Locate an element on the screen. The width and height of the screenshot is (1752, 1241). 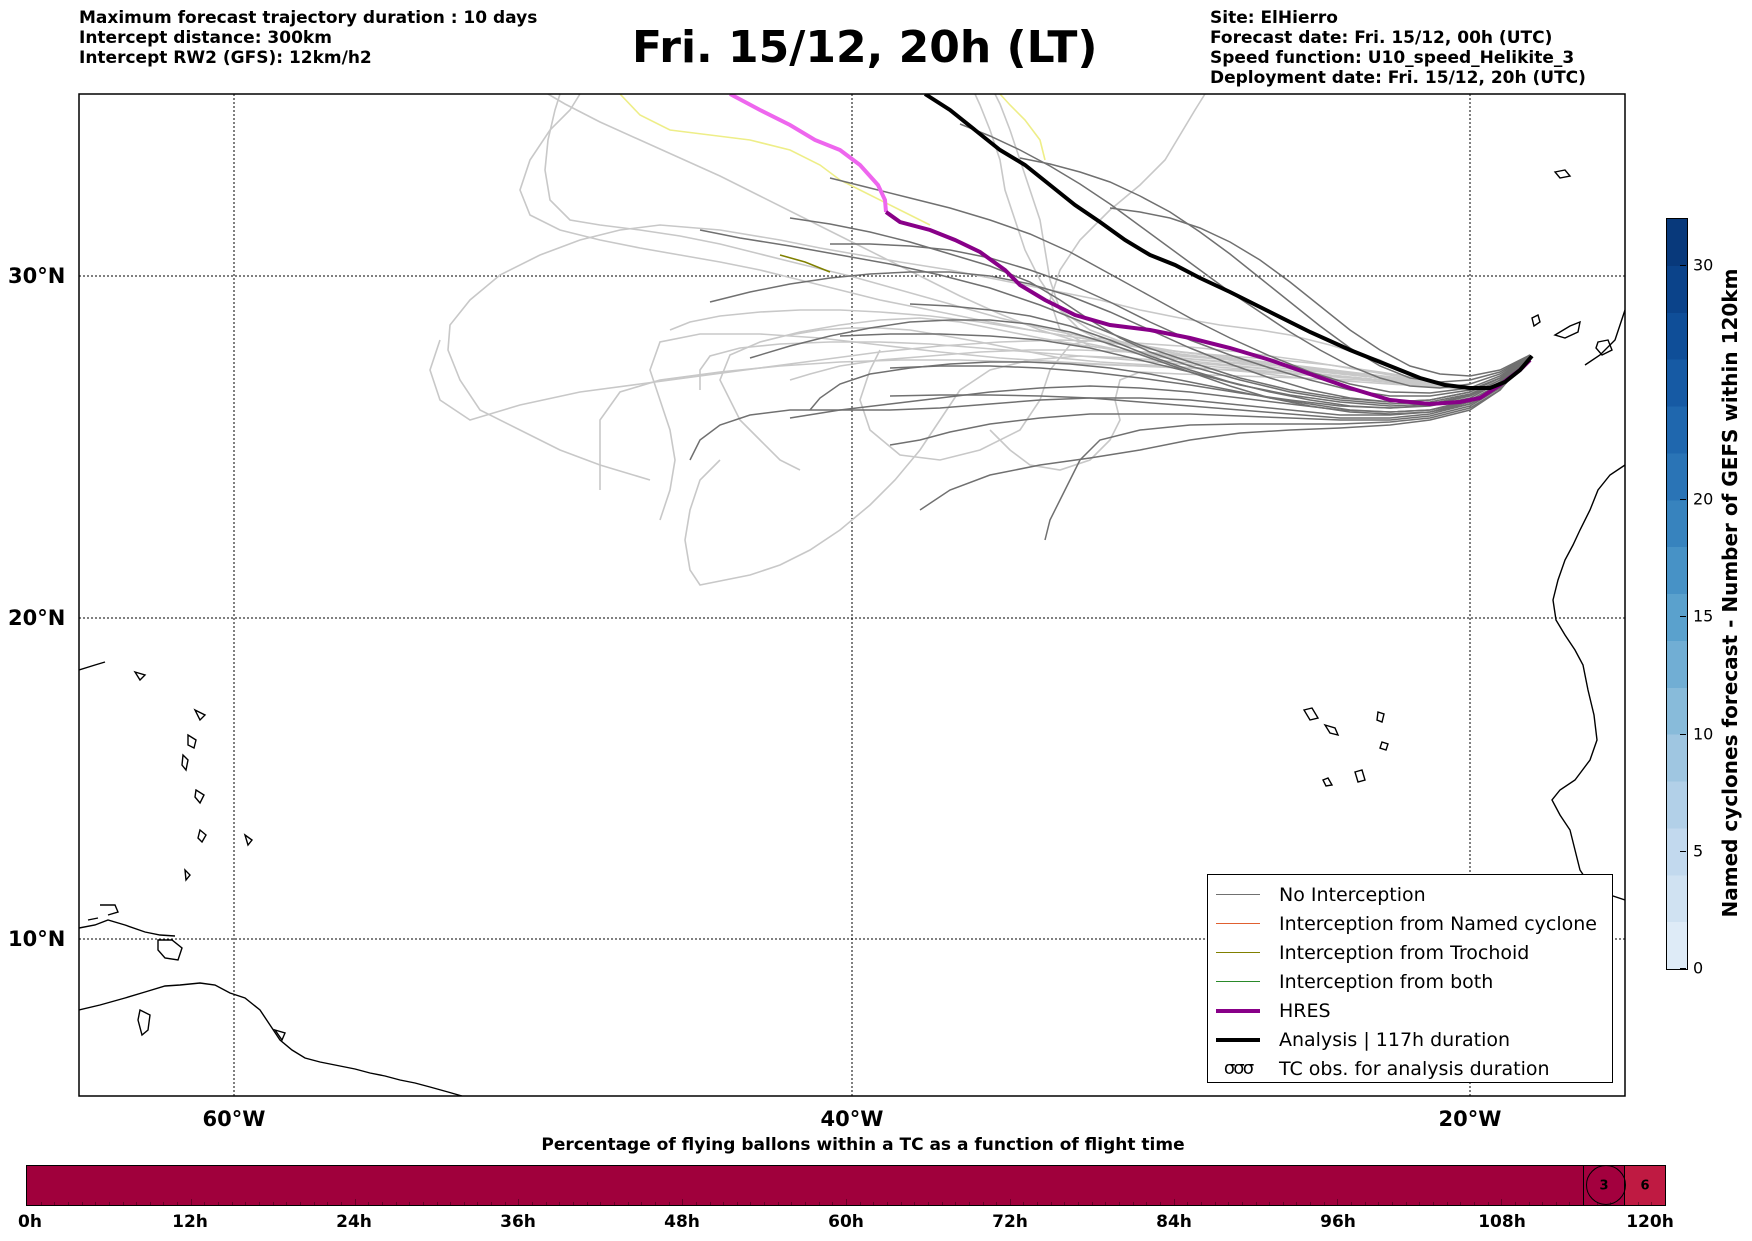
lesser-antilles is located at coordinates (193, 776).